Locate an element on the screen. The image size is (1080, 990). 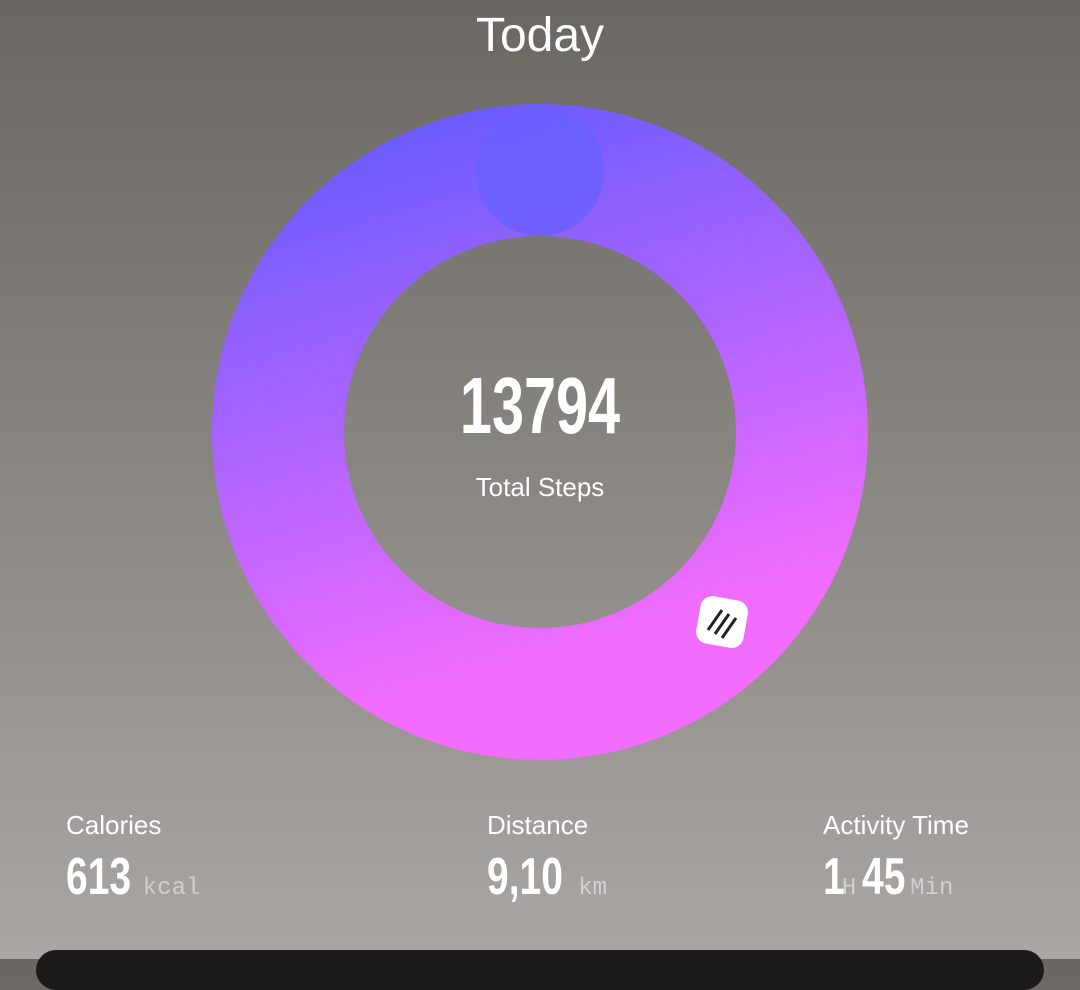
steps-value: 13794 is located at coordinates (540, 405).